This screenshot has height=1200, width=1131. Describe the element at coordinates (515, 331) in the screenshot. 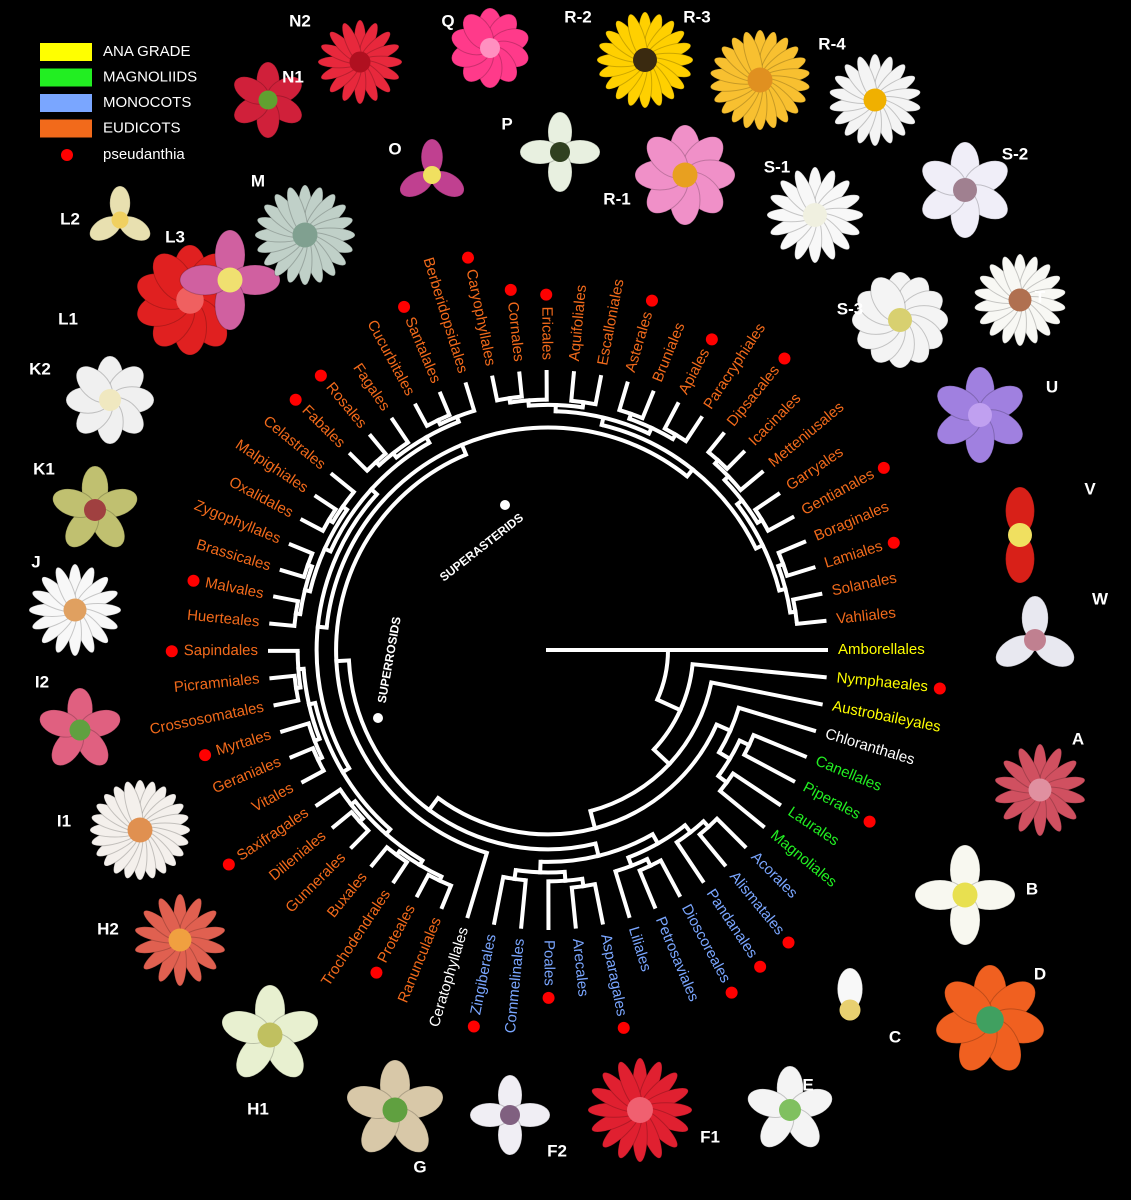

I see `order-label: Cornales` at that location.